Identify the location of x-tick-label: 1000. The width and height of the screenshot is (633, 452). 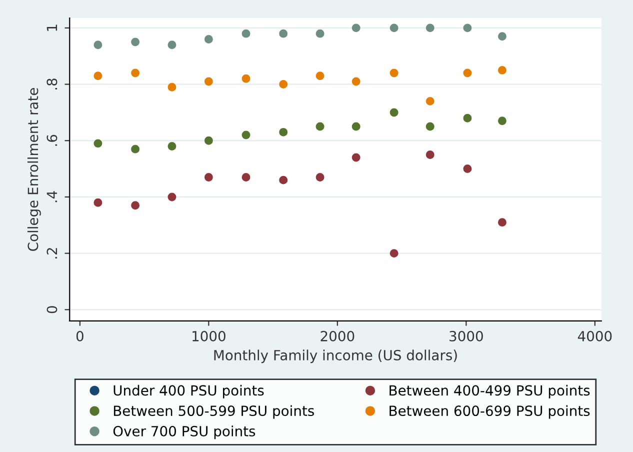
(209, 336).